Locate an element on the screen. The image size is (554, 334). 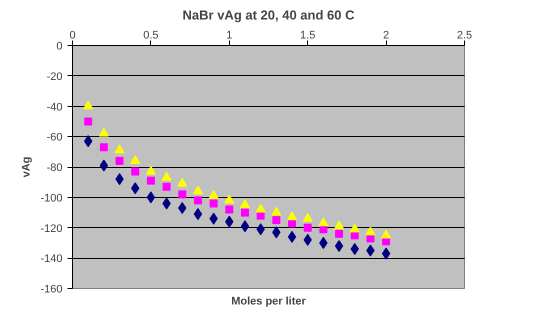
x-tick-label: 1.5 is located at coordinates (308, 36).